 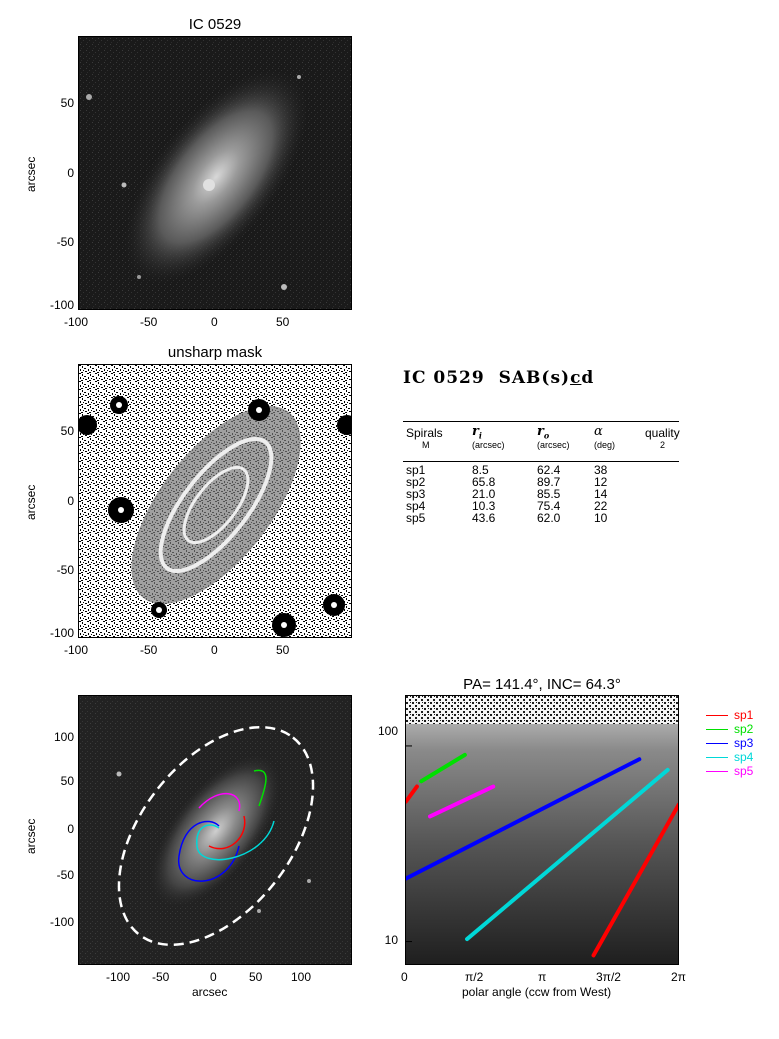 What do you see at coordinates (214, 650) in the screenshot?
I see `panel2-xtick: 0` at bounding box center [214, 650].